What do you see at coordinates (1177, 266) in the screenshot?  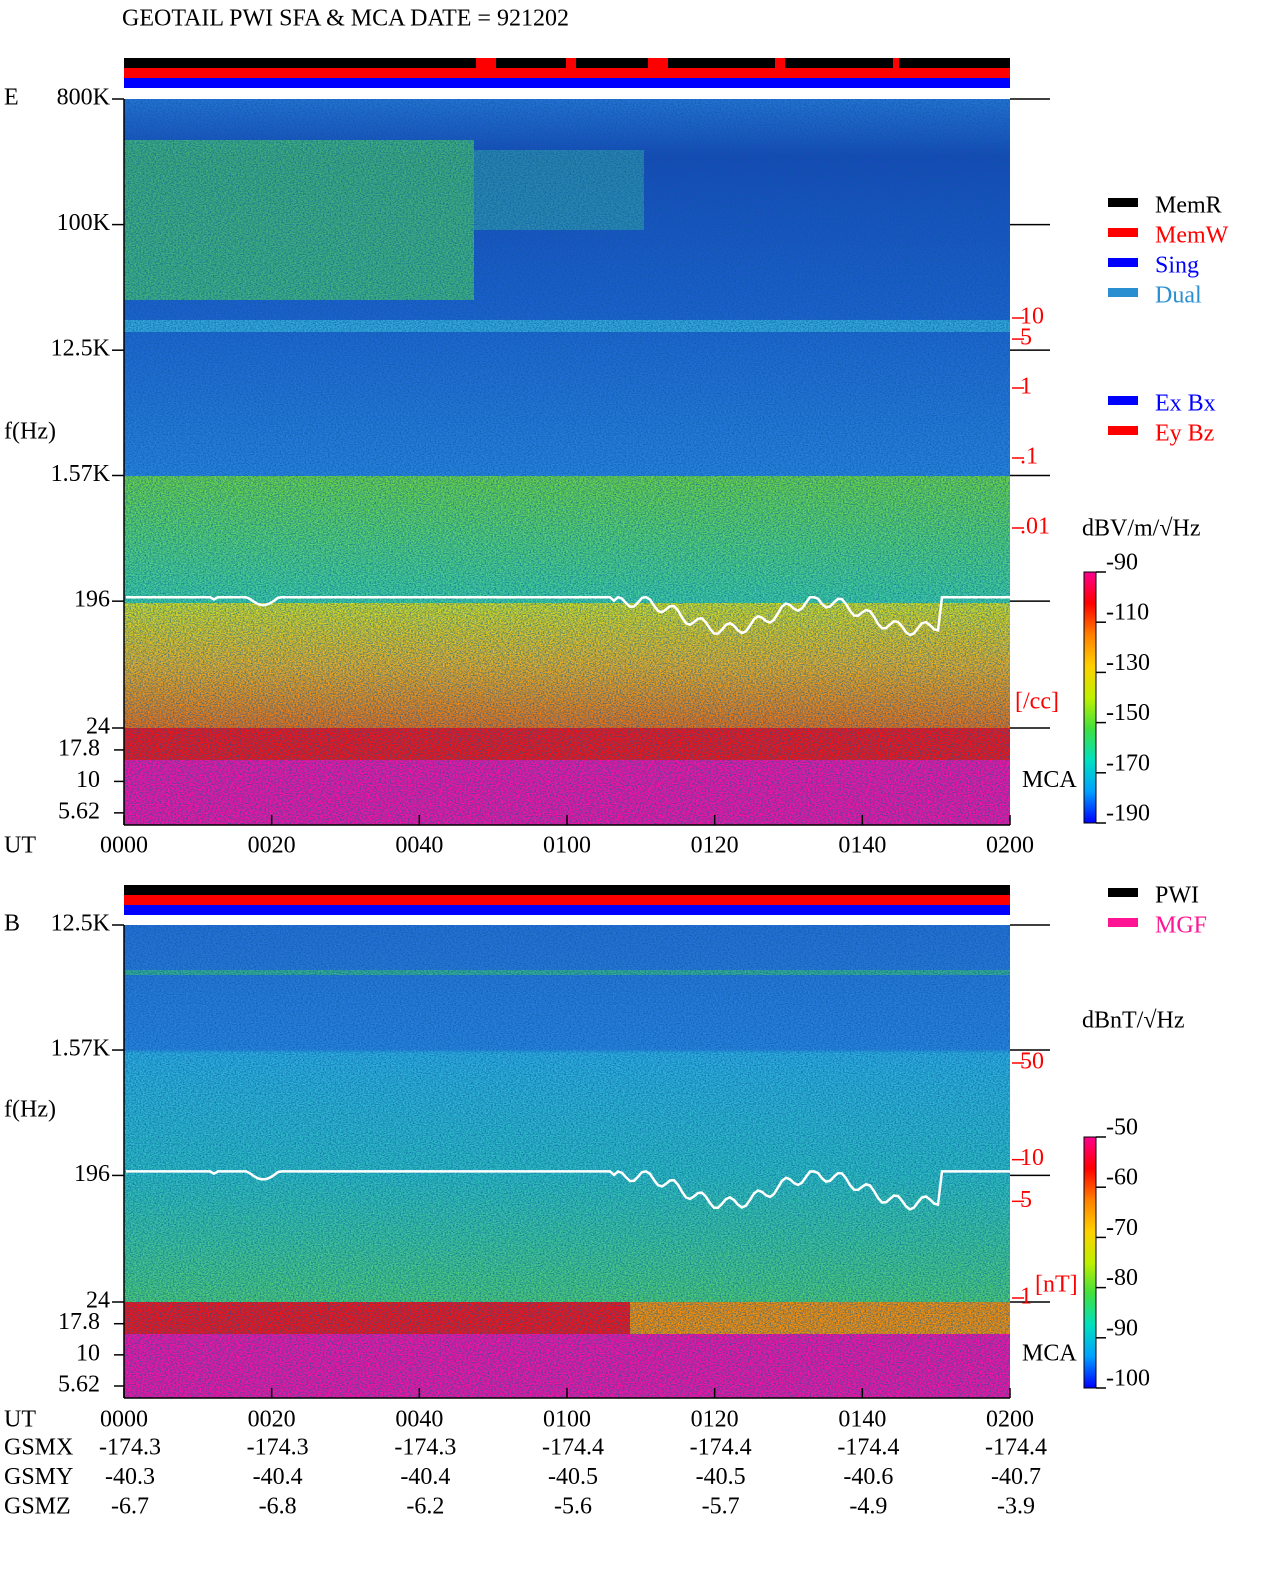 I see `legend-label: Sing` at bounding box center [1177, 266].